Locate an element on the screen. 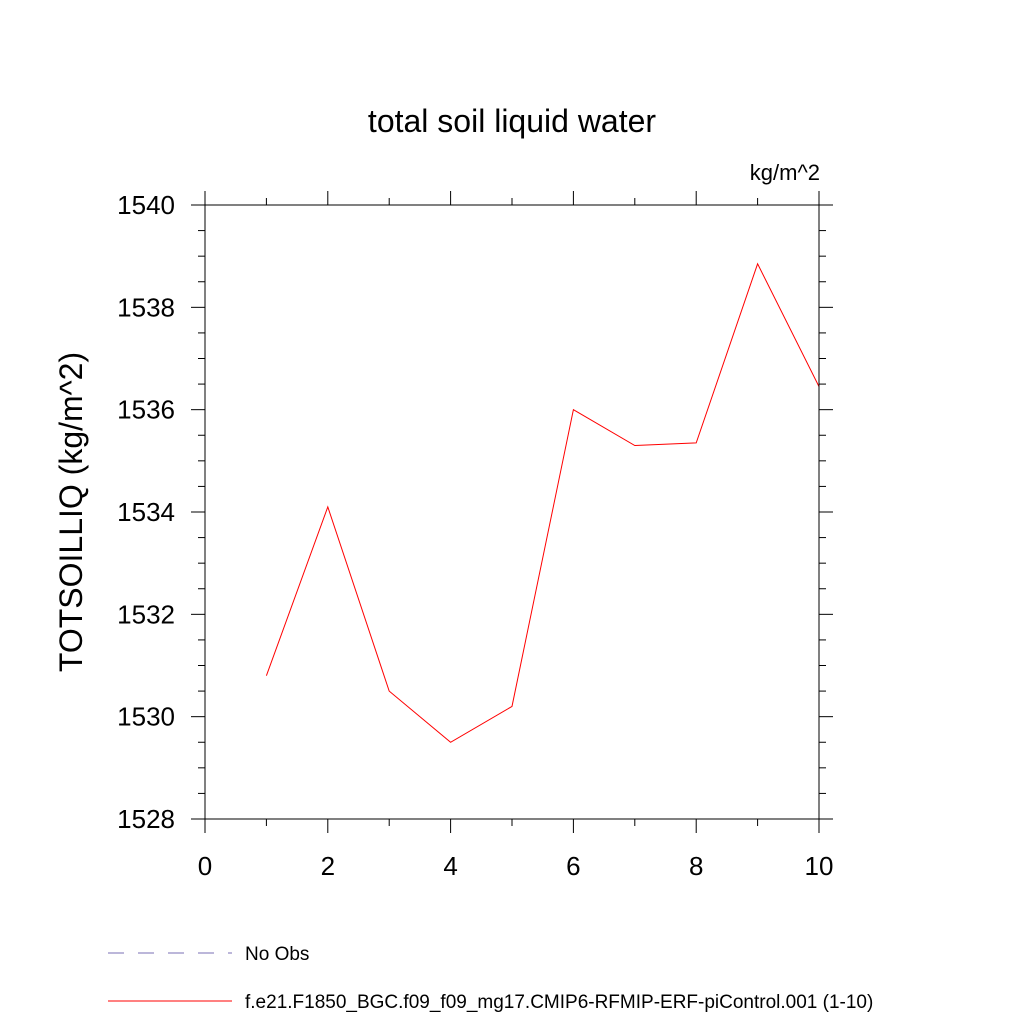 The image size is (1024, 1024). y-tick-label: 1538 is located at coordinates (146, 307).